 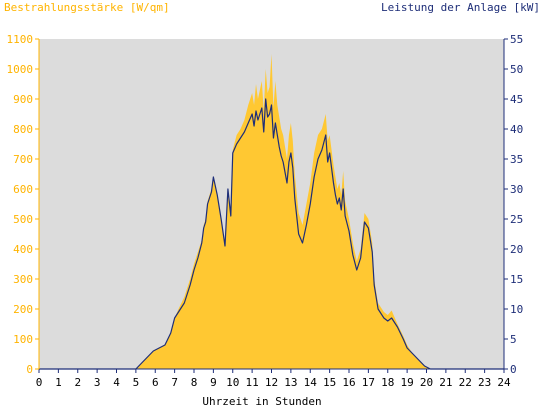 What do you see at coordinates (23, 249) in the screenshot?
I see `y-left-tick-label: 400` at bounding box center [23, 249].